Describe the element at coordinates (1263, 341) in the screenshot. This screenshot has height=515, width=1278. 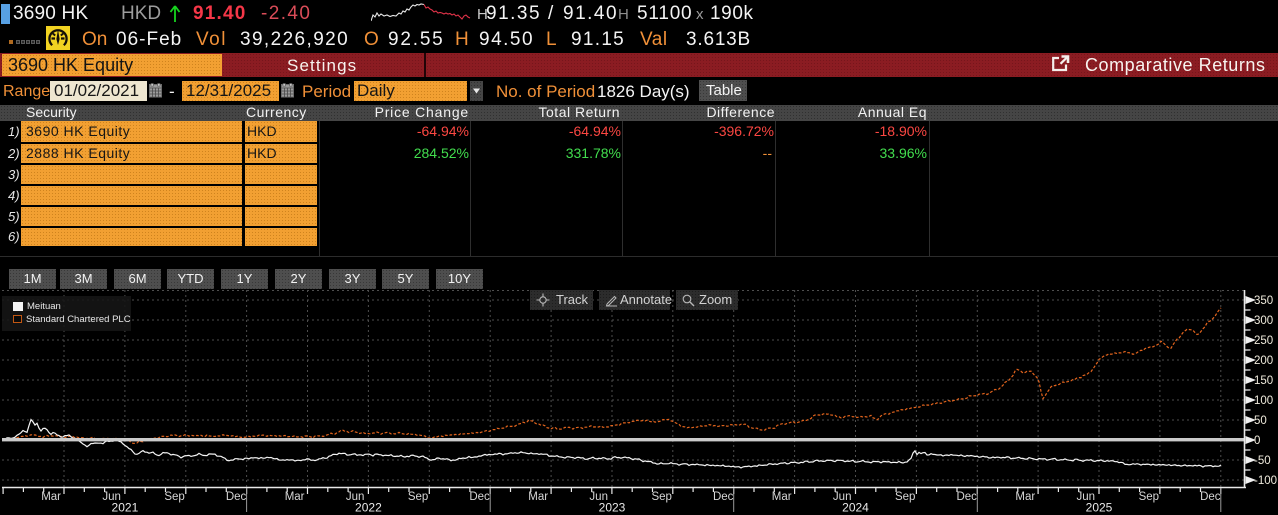
I see `svg-text: 250` at that location.